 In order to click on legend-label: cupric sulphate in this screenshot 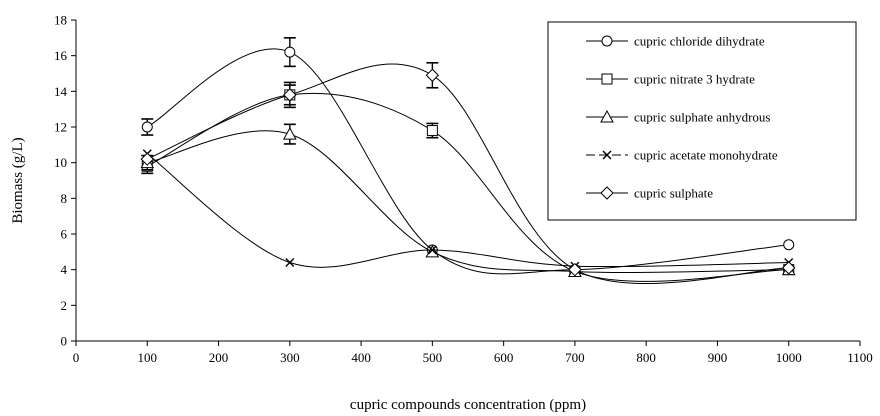, I will do `click(673, 193)`.